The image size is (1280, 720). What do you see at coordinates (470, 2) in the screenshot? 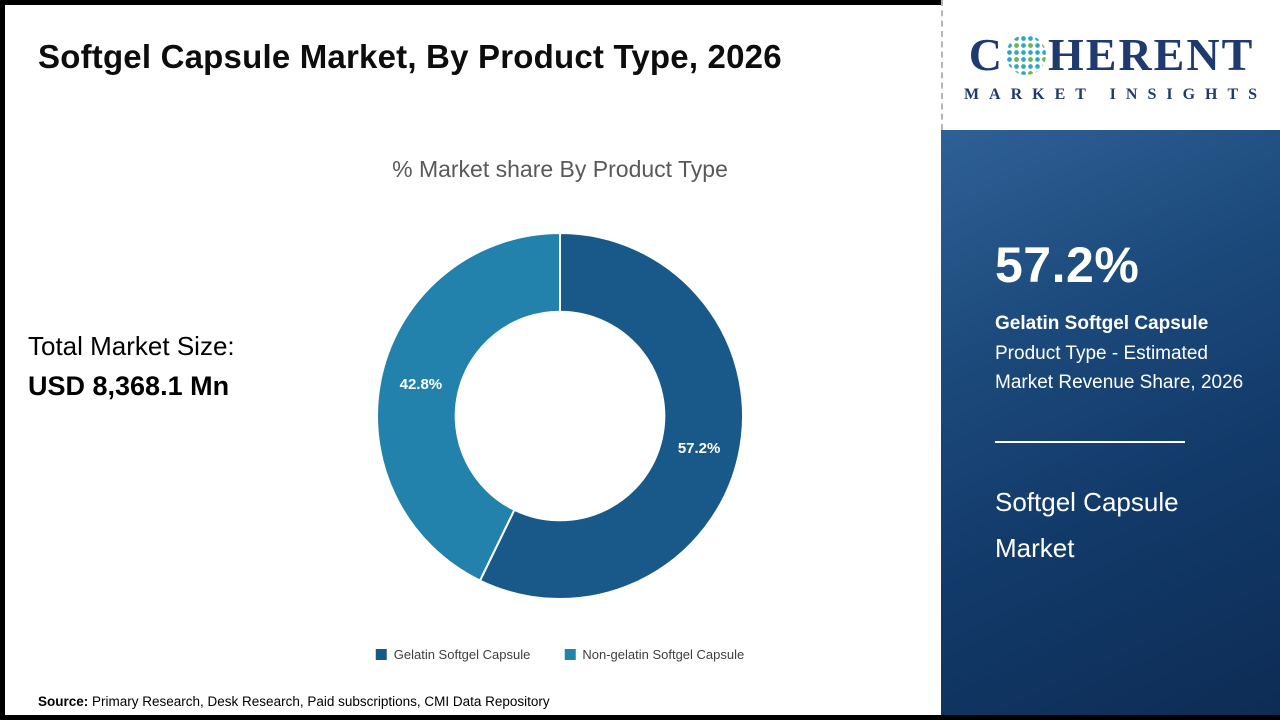
I see `top-border` at bounding box center [470, 2].